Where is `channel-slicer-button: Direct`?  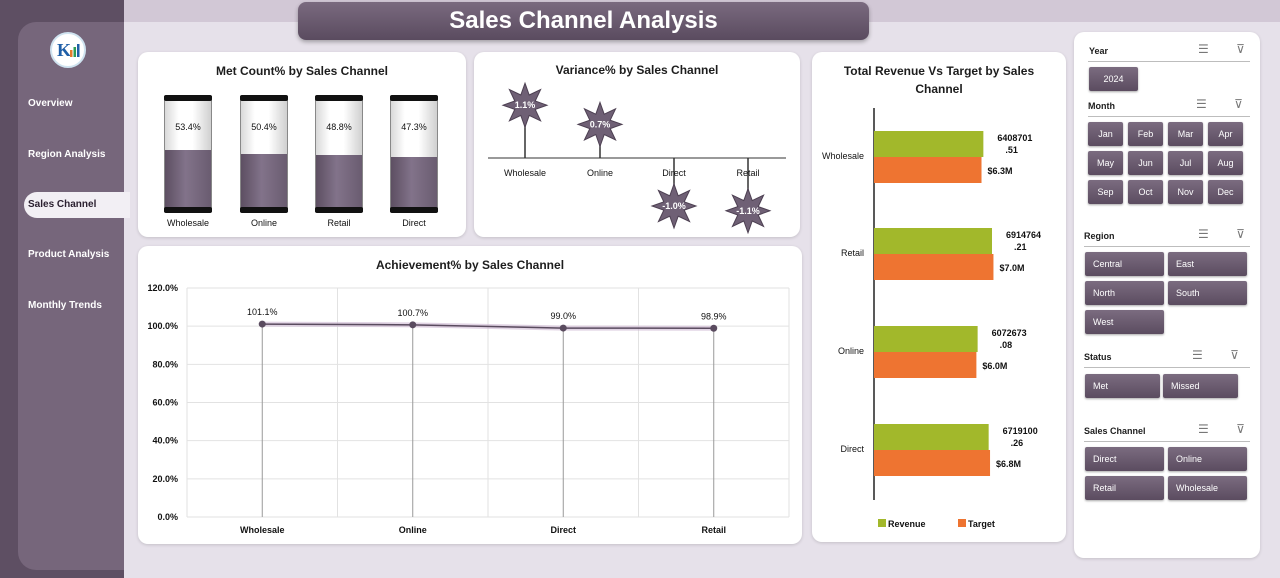 channel-slicer-button: Direct is located at coordinates (1124, 459).